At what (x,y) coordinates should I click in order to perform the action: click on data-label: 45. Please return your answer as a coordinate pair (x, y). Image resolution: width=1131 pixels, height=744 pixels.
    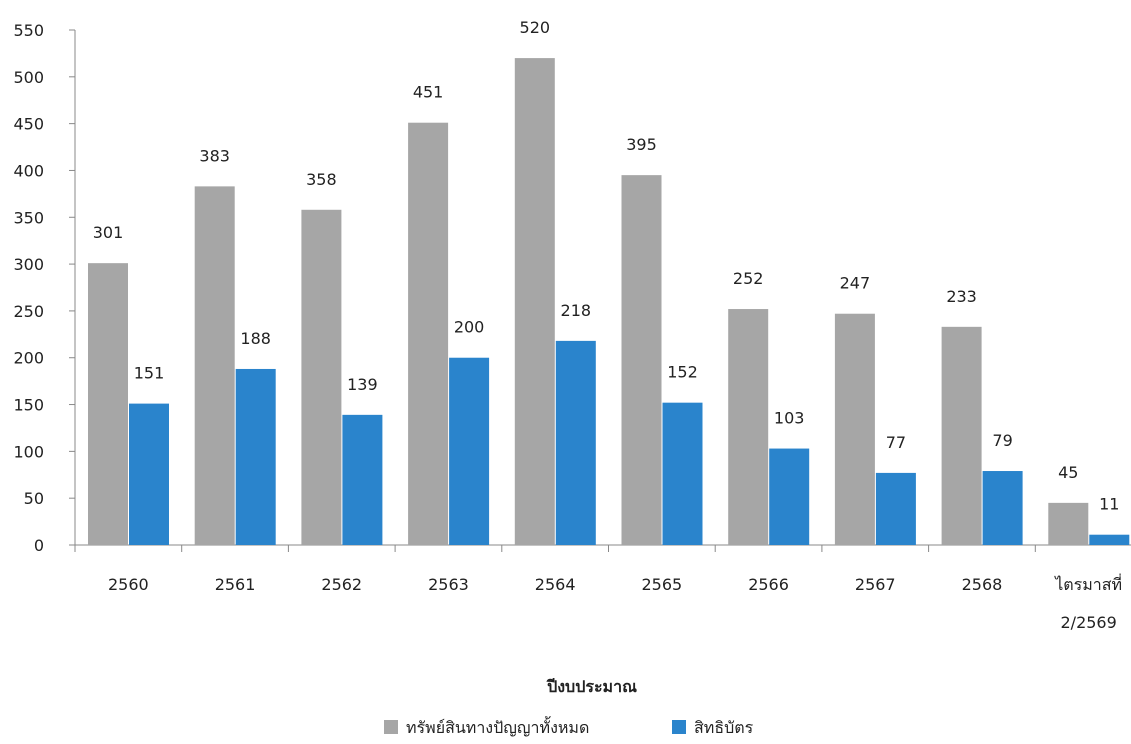
    Looking at the image, I should click on (1068, 472).